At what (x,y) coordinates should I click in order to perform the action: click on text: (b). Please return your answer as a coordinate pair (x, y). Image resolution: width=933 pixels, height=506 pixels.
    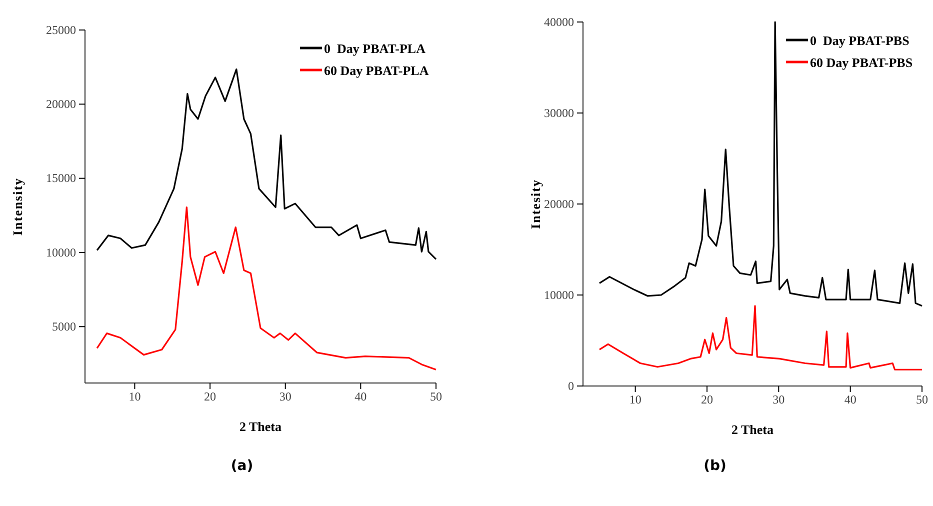
    Looking at the image, I should click on (715, 466).